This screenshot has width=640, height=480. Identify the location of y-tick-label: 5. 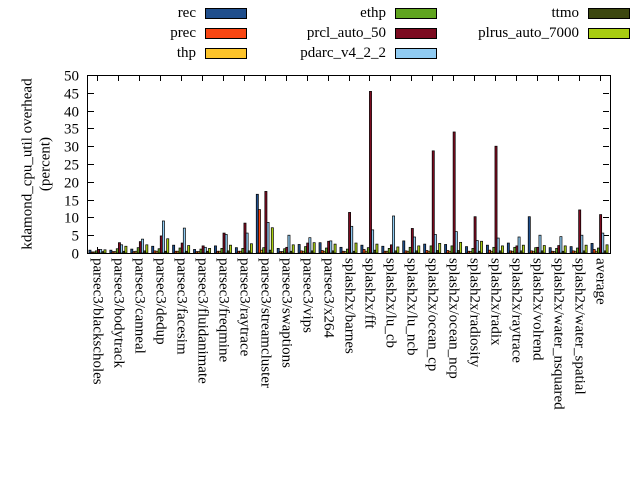
(76, 237).